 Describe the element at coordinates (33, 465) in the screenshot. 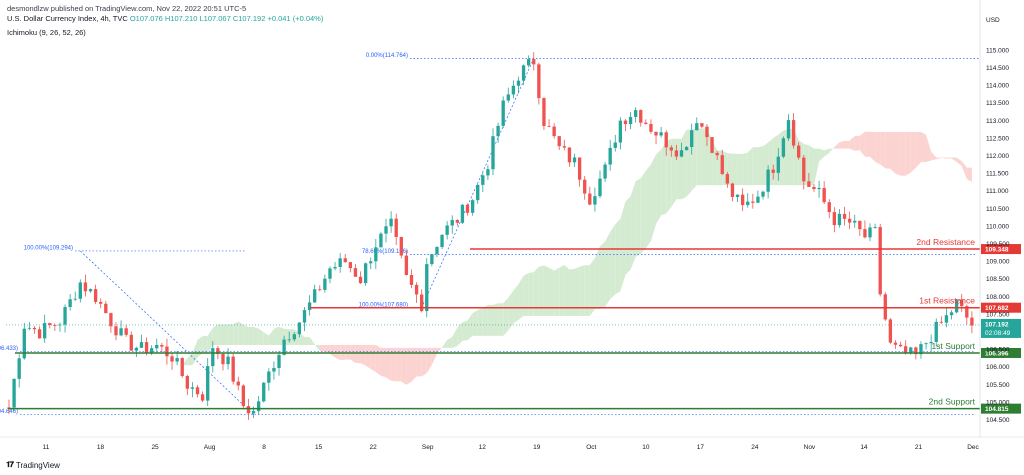

I see `tradingview-logo: 𝟏𝟕 TradingView` at that location.